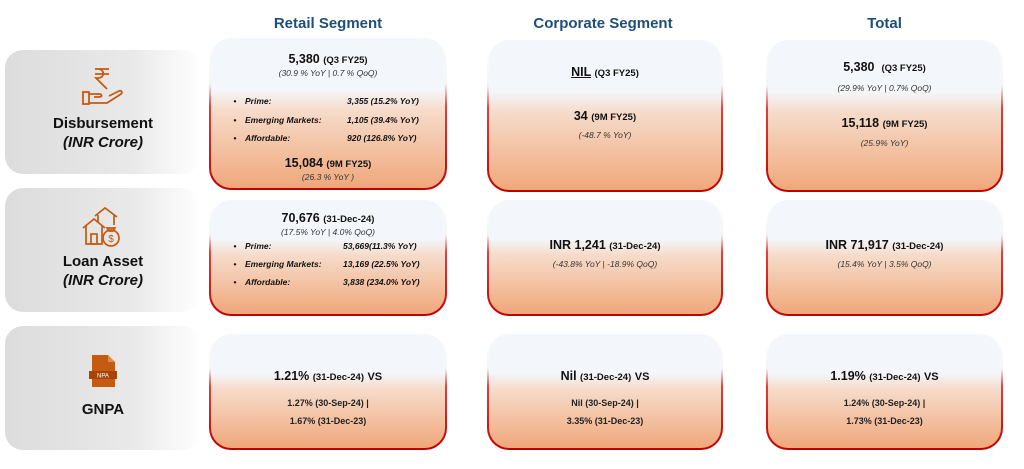  I want to click on ytd-line: 34 (9M FY25), so click(605, 116).